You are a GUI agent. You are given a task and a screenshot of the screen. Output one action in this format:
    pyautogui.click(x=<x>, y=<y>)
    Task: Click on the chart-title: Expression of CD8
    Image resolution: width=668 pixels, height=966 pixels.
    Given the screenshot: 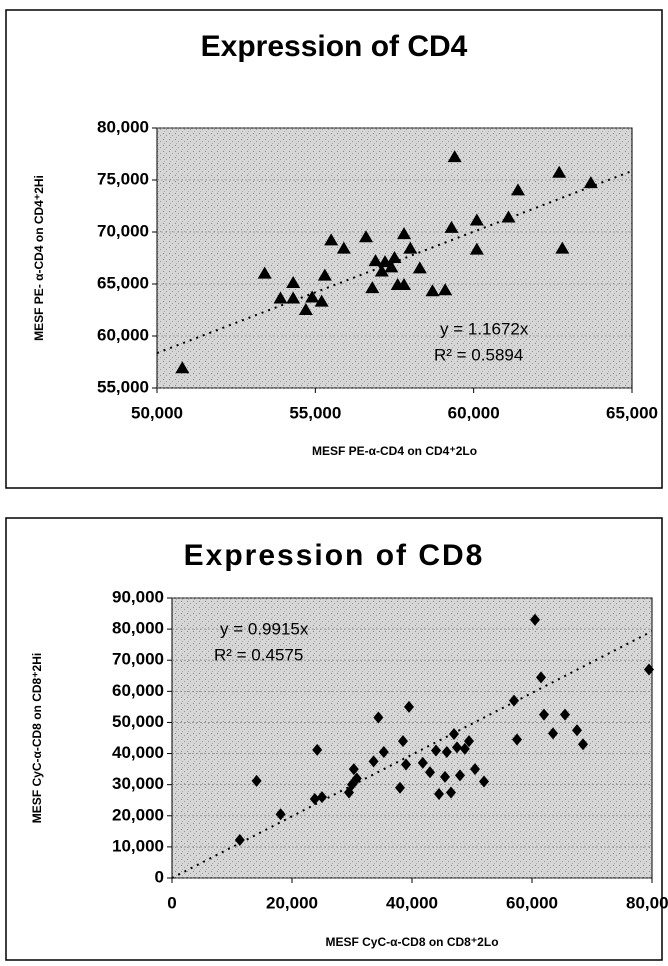 What is the action you would take?
    pyautogui.click(x=334, y=555)
    